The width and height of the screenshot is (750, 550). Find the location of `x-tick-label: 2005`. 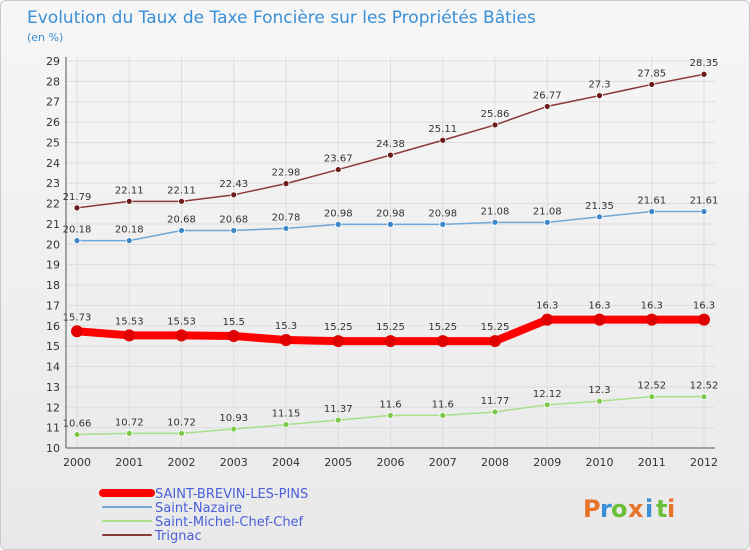

x-tick-label: 2005 is located at coordinates (338, 462).